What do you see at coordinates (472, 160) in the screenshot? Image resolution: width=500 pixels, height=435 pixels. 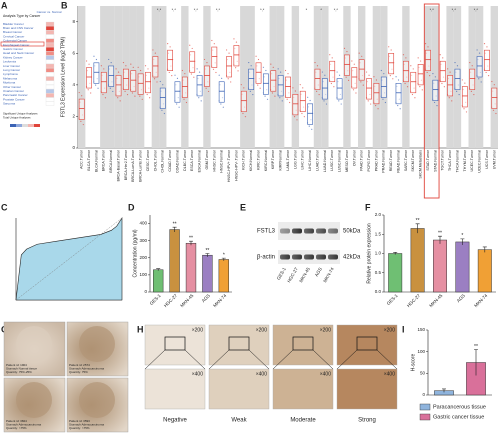 I see `x-tick-label: UCEC.Tumor` at bounding box center [472, 160].